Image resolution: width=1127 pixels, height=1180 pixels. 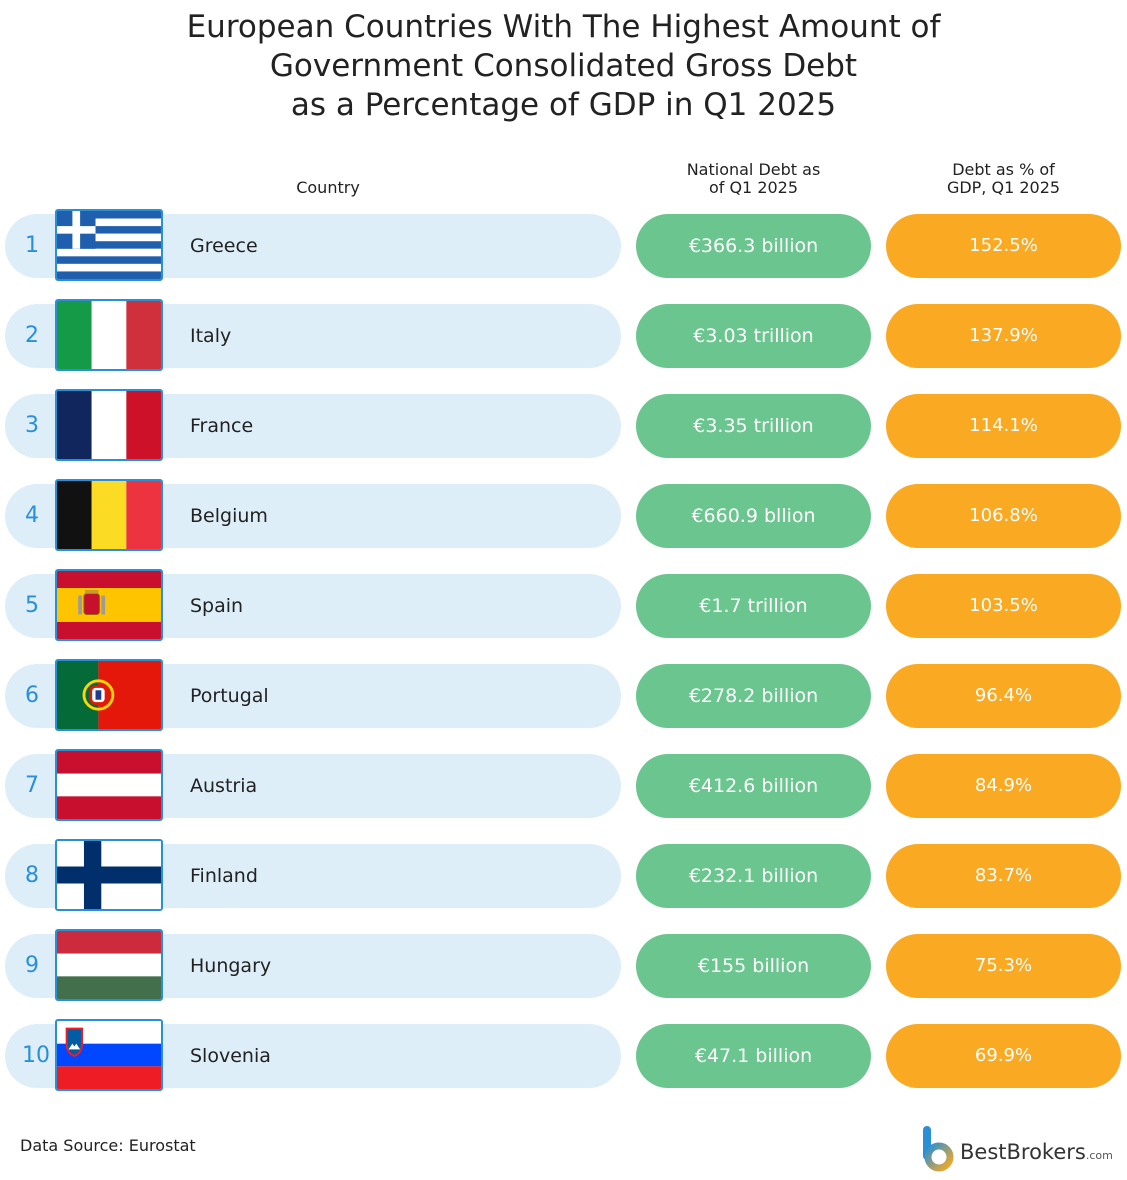 What do you see at coordinates (753, 187) in the screenshot?
I see `header-national-debt-line-2: of Q1 2025` at bounding box center [753, 187].